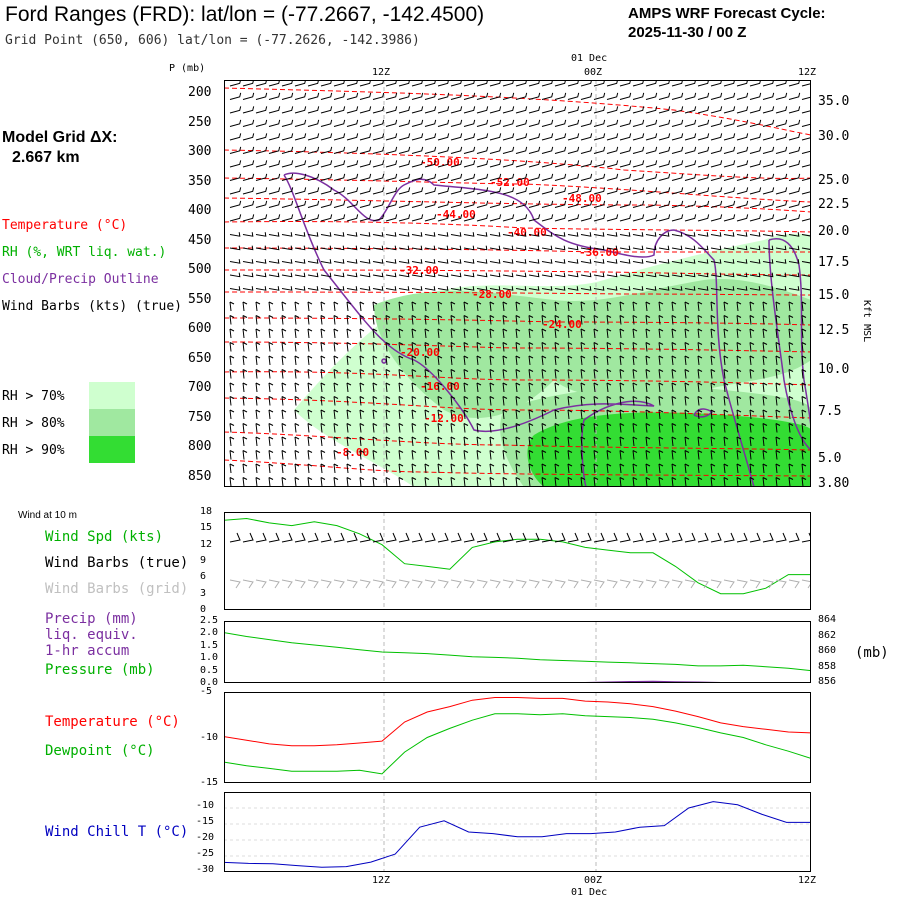 The width and height of the screenshot is (900, 900). I want to click on dewpoint-line, so click(517, 744).